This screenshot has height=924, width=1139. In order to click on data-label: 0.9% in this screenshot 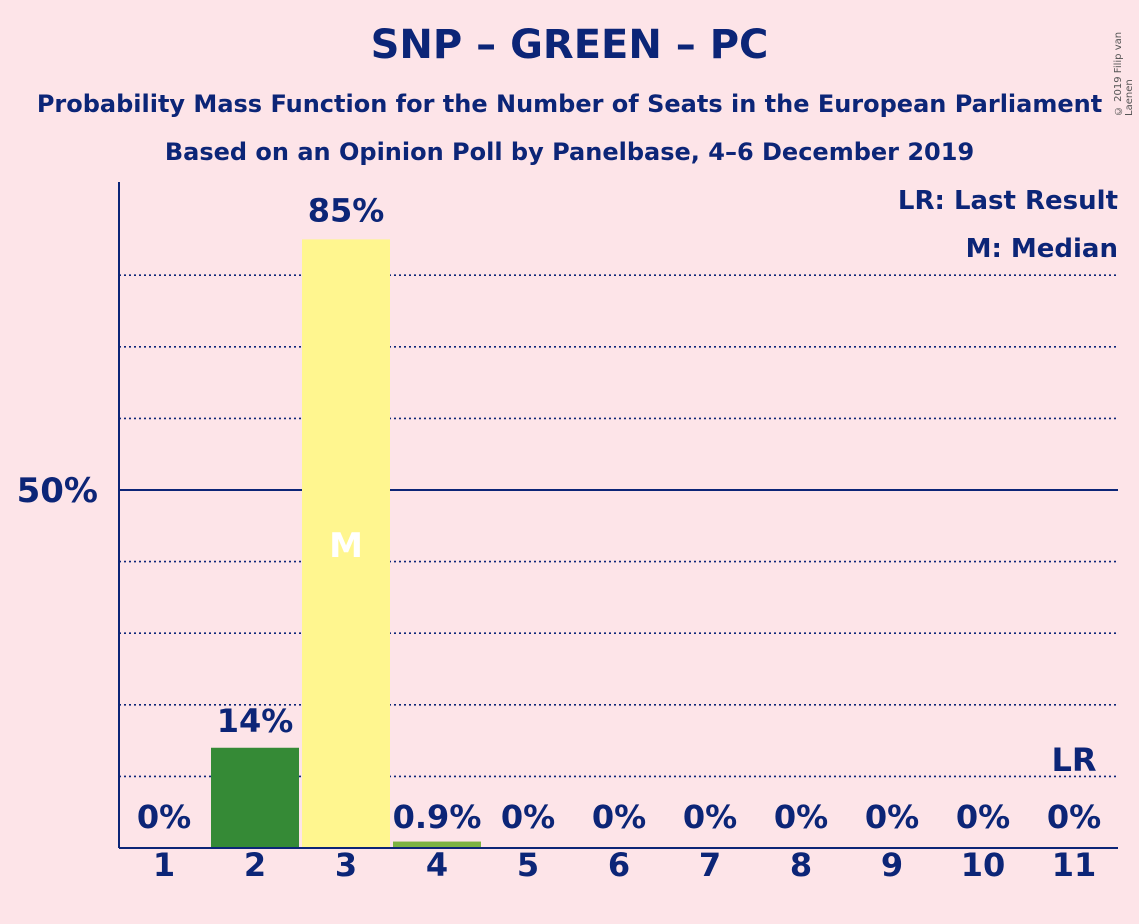, I will do `click(437, 817)`.